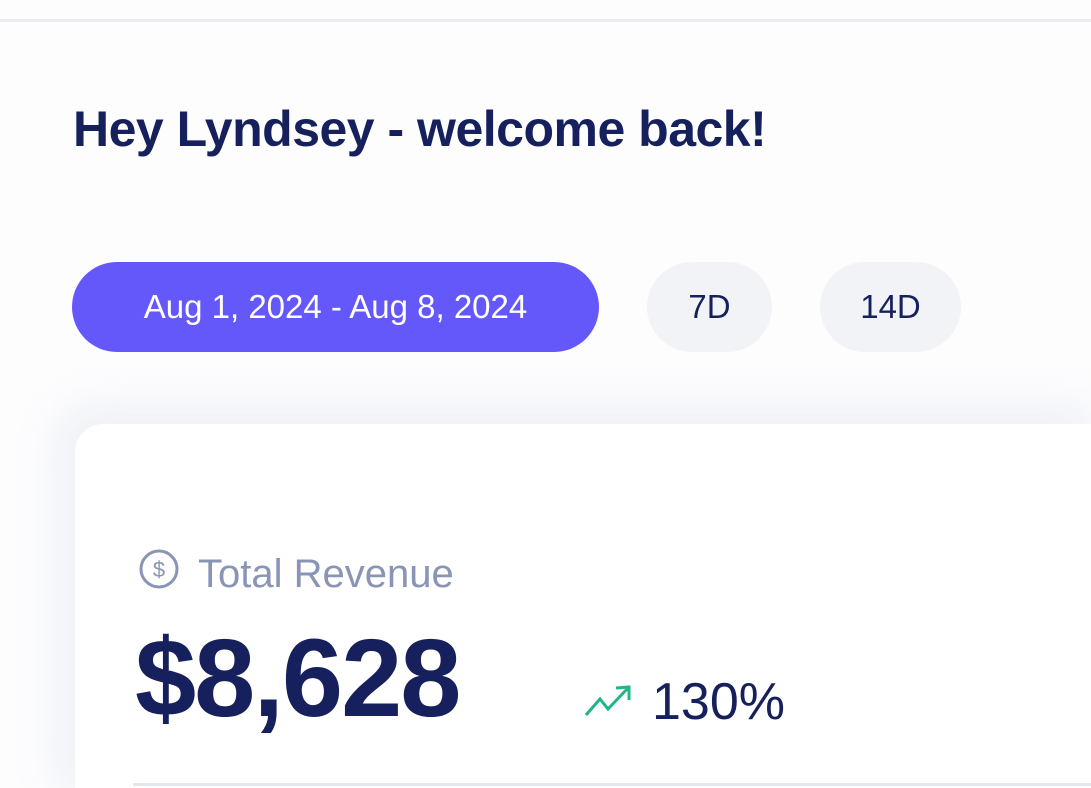 The height and width of the screenshot is (788, 1091). I want to click on revenue-change-value: 130%, so click(718, 702).